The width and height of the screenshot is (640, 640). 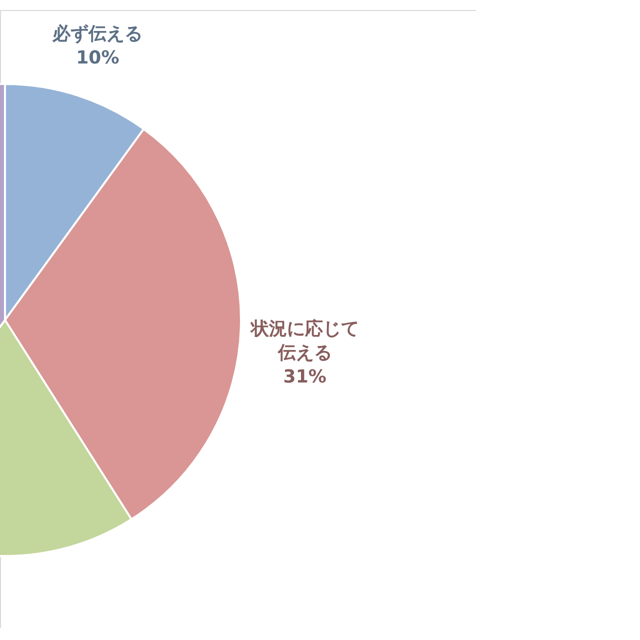 I want to click on data-label: 10%, so click(x=98, y=58).